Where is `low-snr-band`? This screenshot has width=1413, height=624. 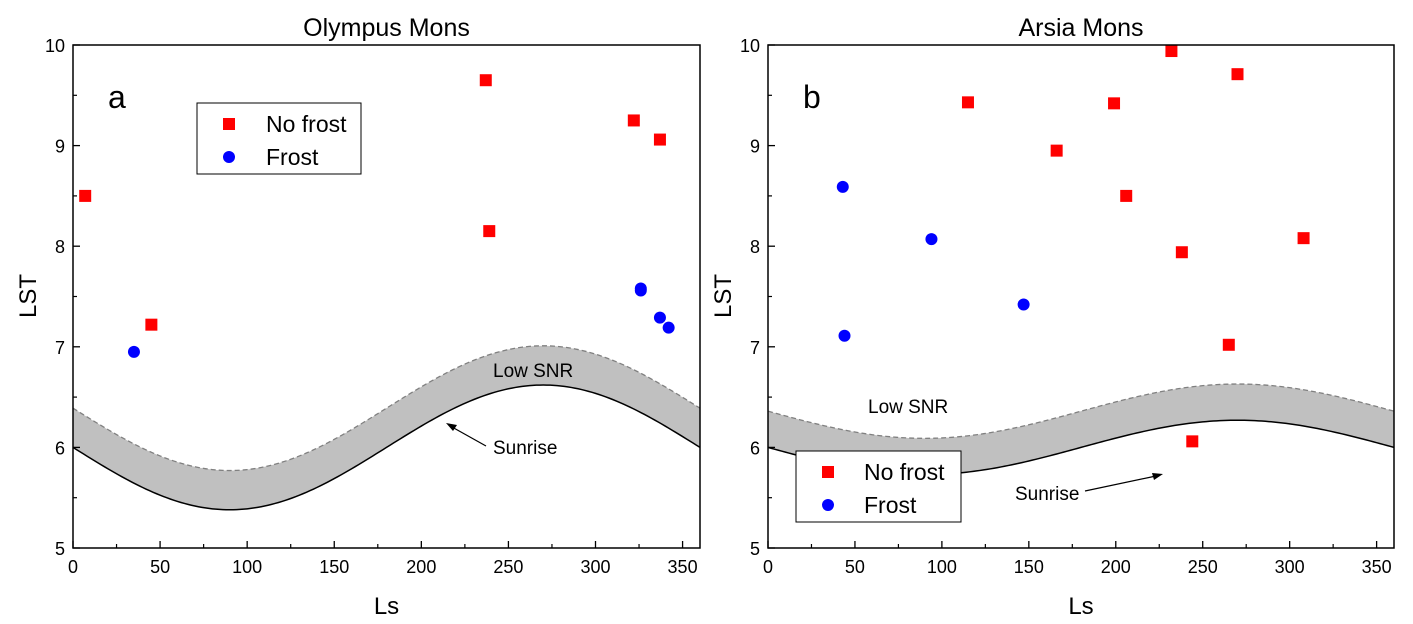
low-snr-band is located at coordinates (386, 427).